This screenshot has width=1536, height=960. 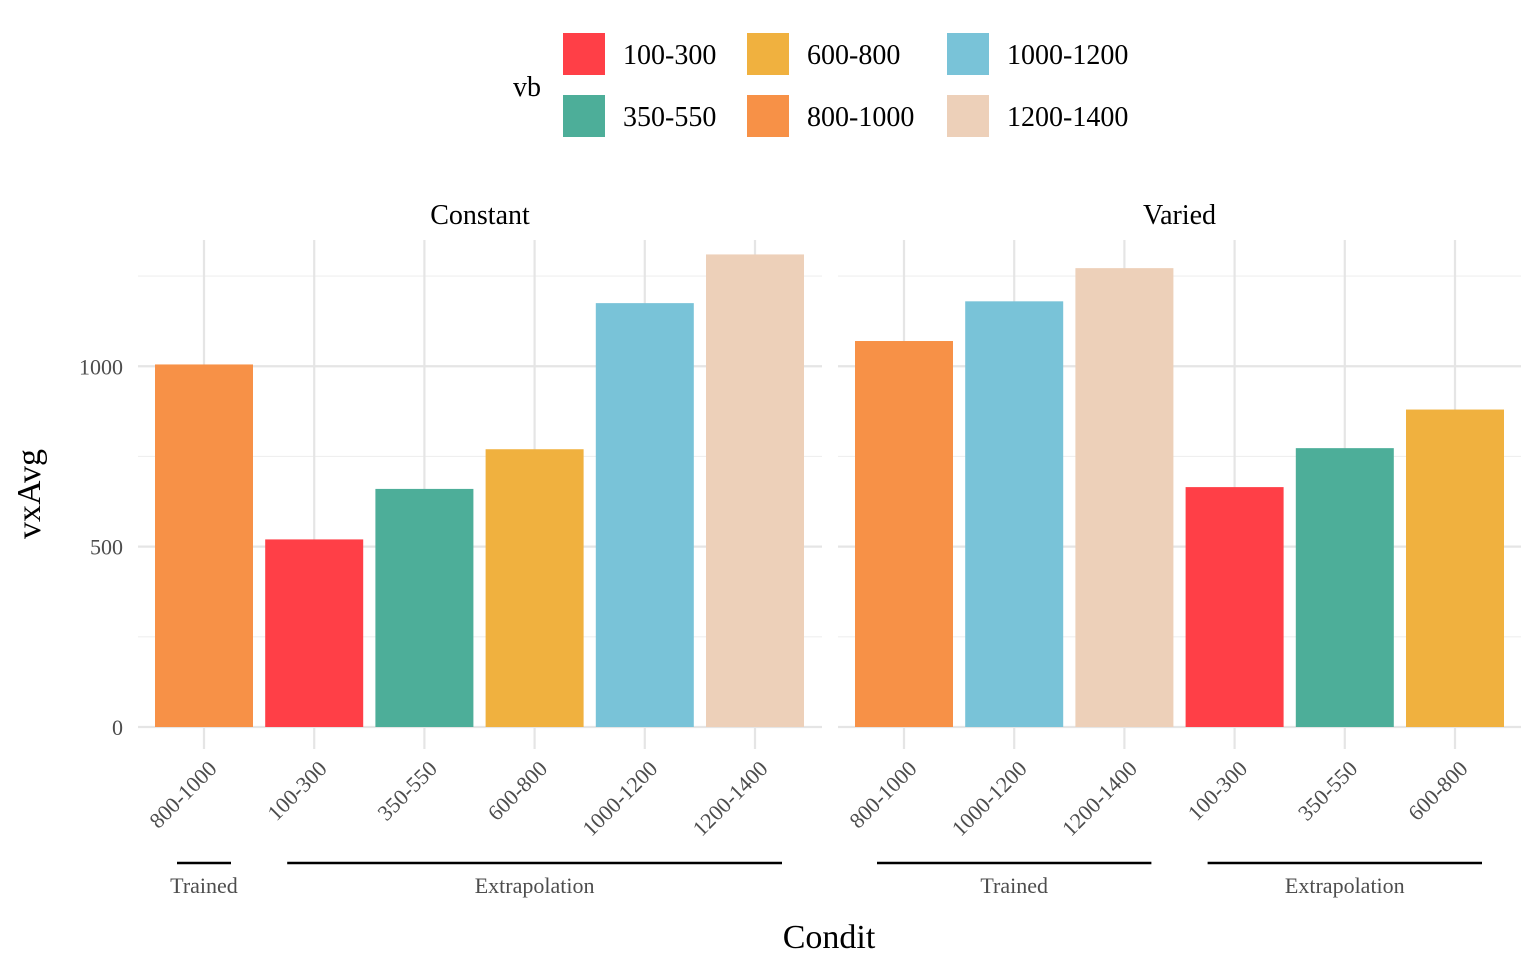 What do you see at coordinates (853, 55) in the screenshot?
I see `legend-label-600-800: 600-800` at bounding box center [853, 55].